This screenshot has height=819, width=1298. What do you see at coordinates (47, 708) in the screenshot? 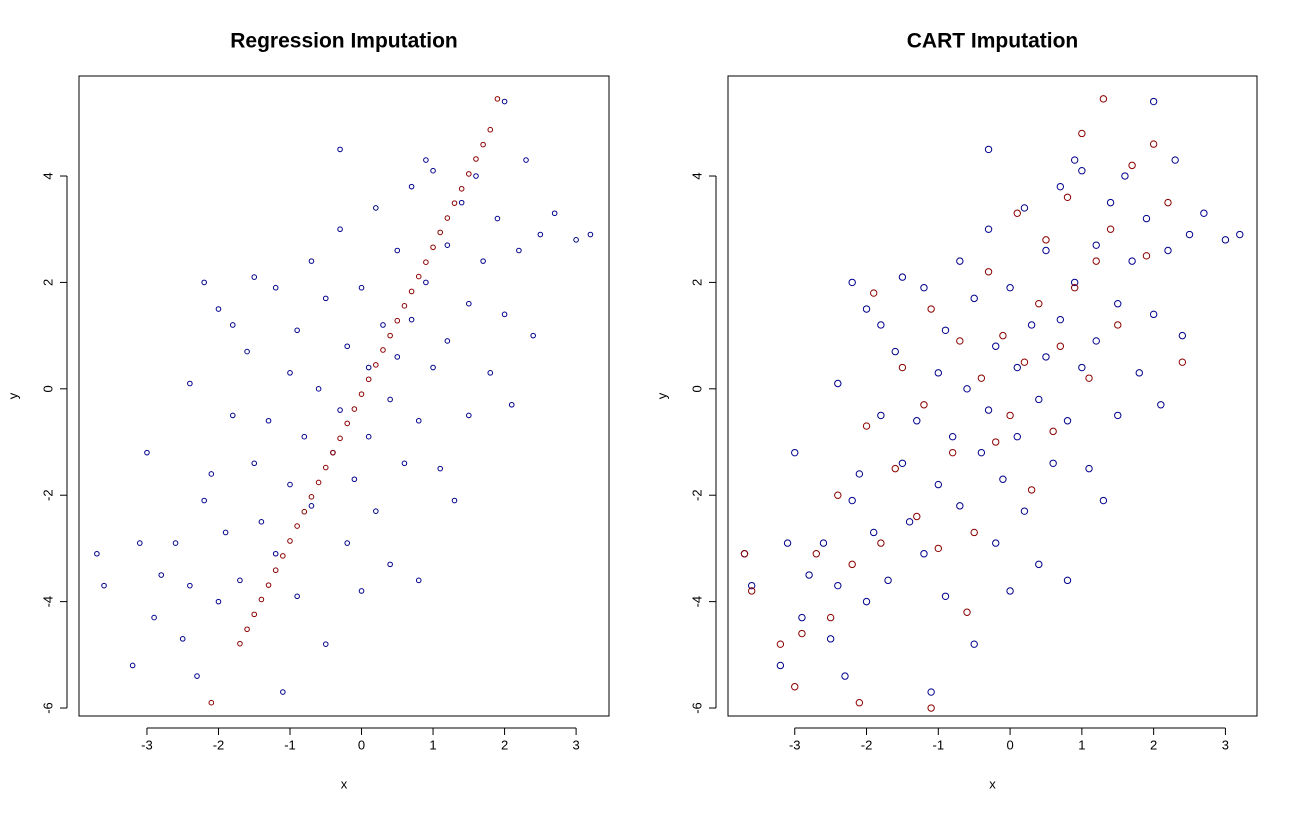
I see `y-tick-label: -6` at bounding box center [47, 708].